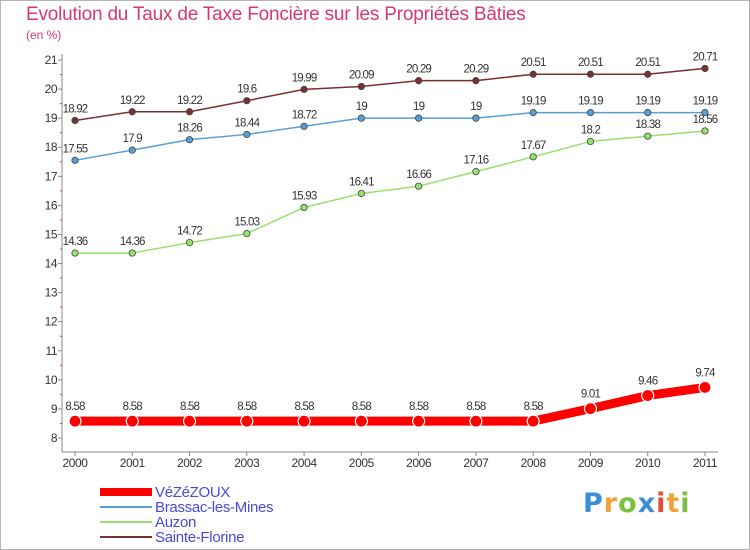 This screenshot has width=750, height=550. Describe the element at coordinates (190, 463) in the screenshot. I see `x-tick-label: 2002` at that location.